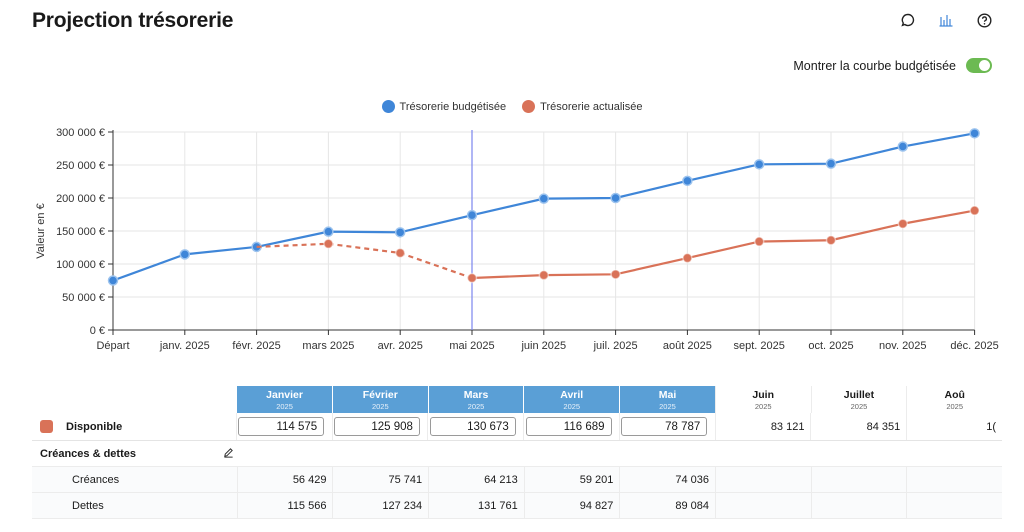 This screenshot has width=1024, height=532. Describe the element at coordinates (472, 426) in the screenshot. I see `disponible-input: 130 673` at that location.